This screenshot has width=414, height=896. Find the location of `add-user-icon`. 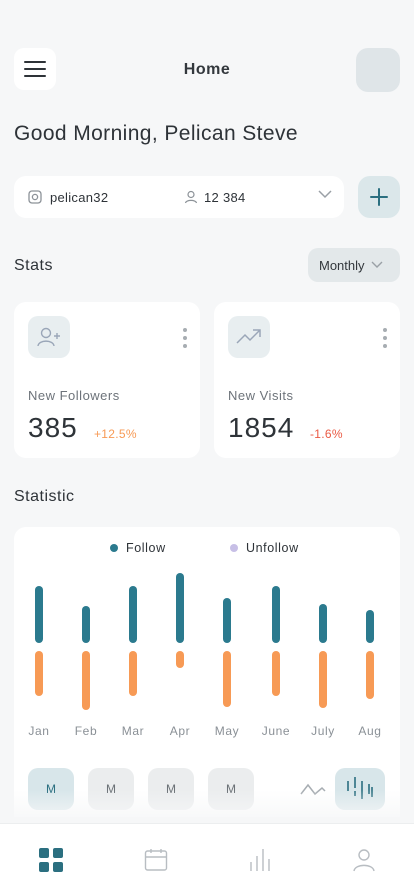

add-user-icon is located at coordinates (48, 337).